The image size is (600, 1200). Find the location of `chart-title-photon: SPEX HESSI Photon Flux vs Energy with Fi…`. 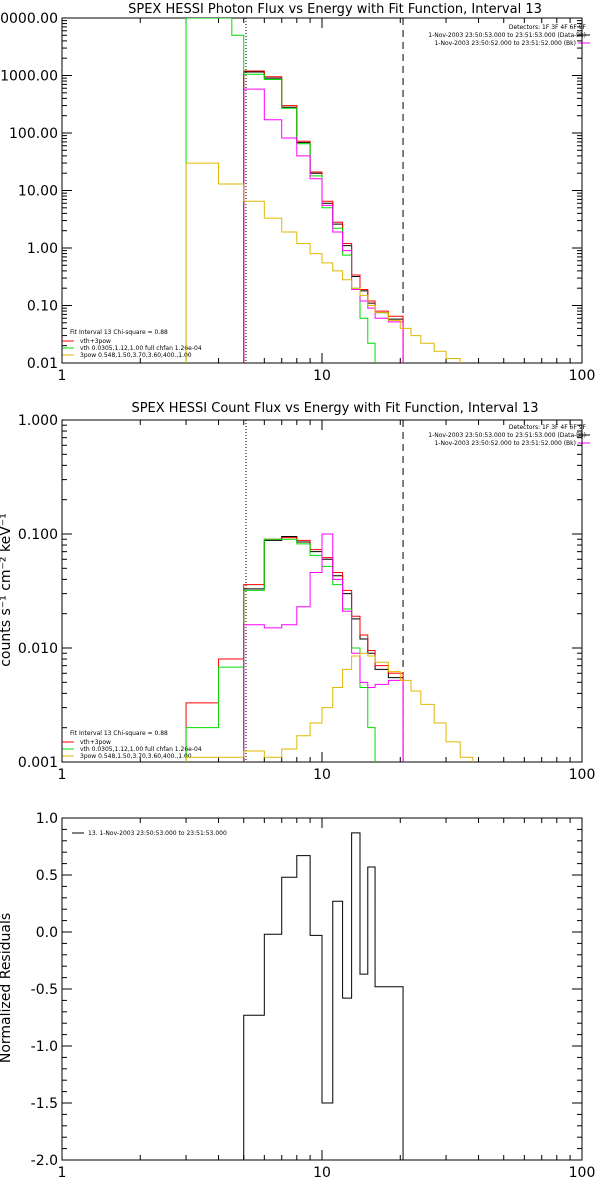

chart-title-photon: SPEX HESSI Photon Flux vs Energy with Fi… is located at coordinates (335, 9).